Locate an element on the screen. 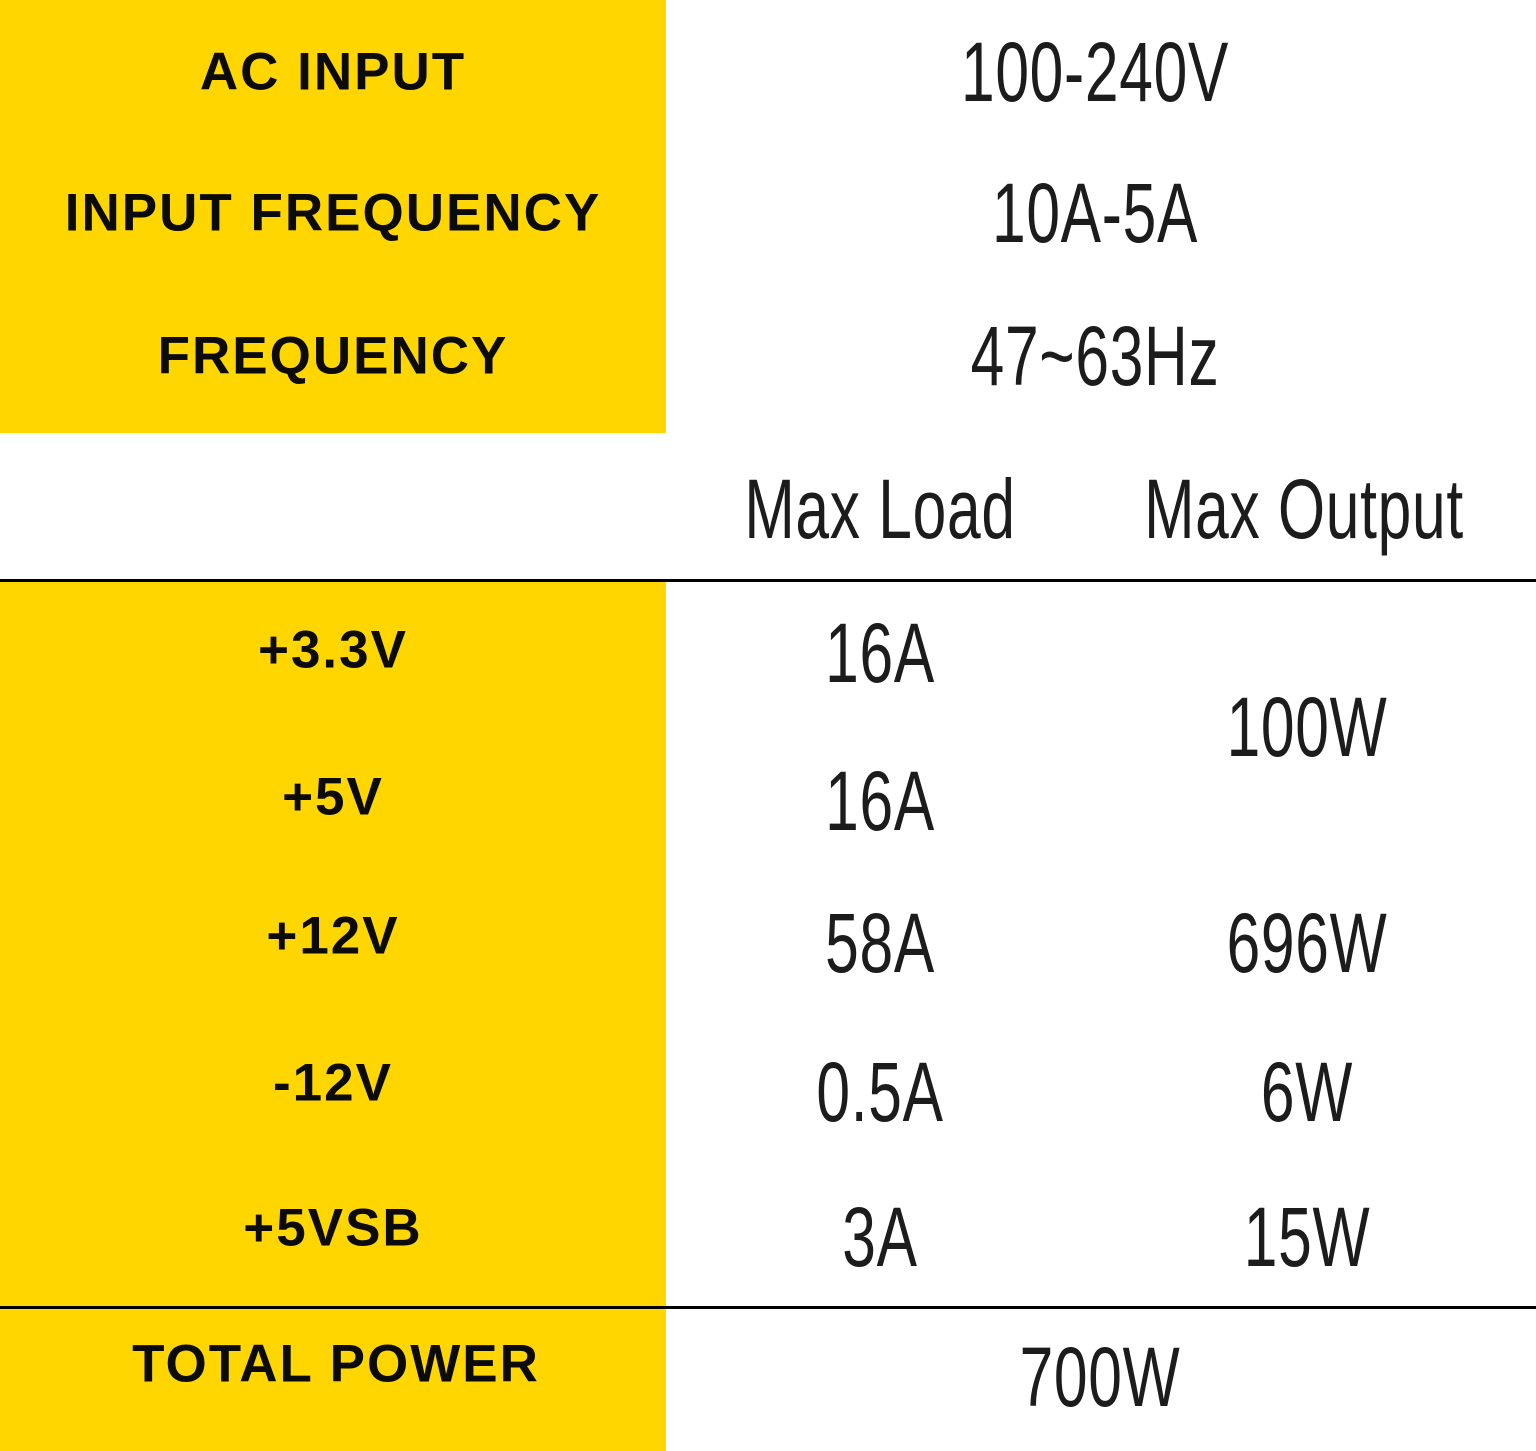 This screenshot has height=1451, width=1536. row-label-frequency: FREQUENCY is located at coordinates (333, 356).